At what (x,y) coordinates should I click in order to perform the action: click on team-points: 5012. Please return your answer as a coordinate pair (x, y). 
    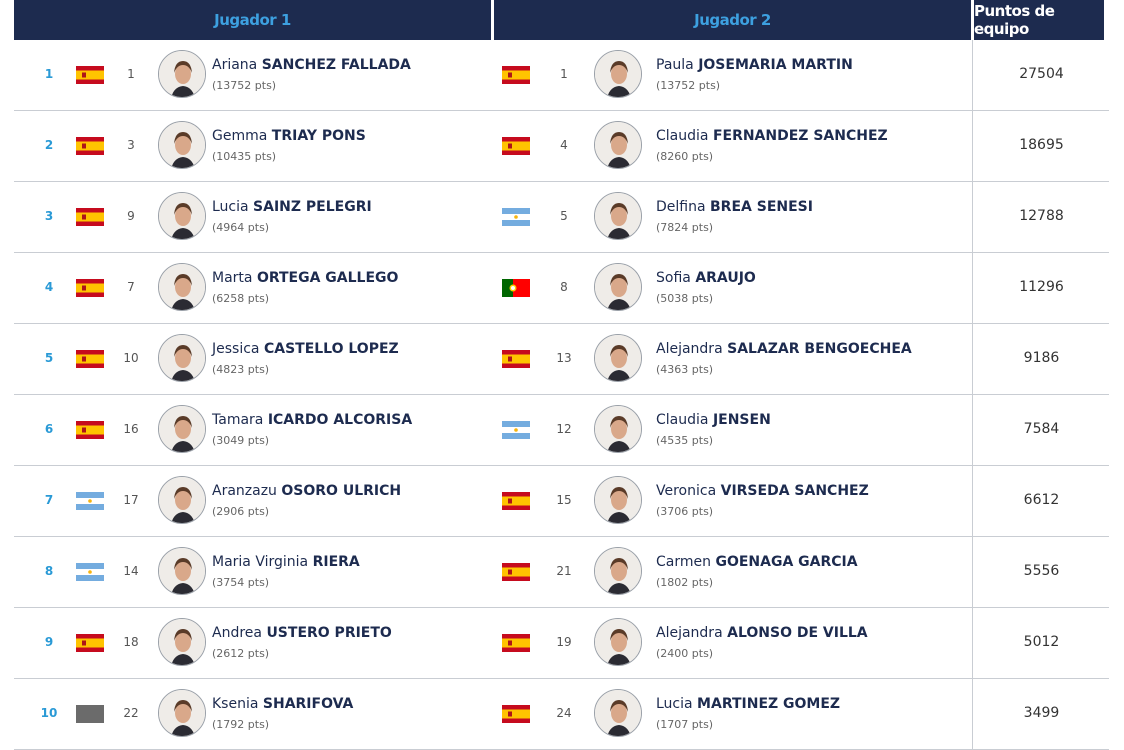
    Looking at the image, I should click on (1041, 642).